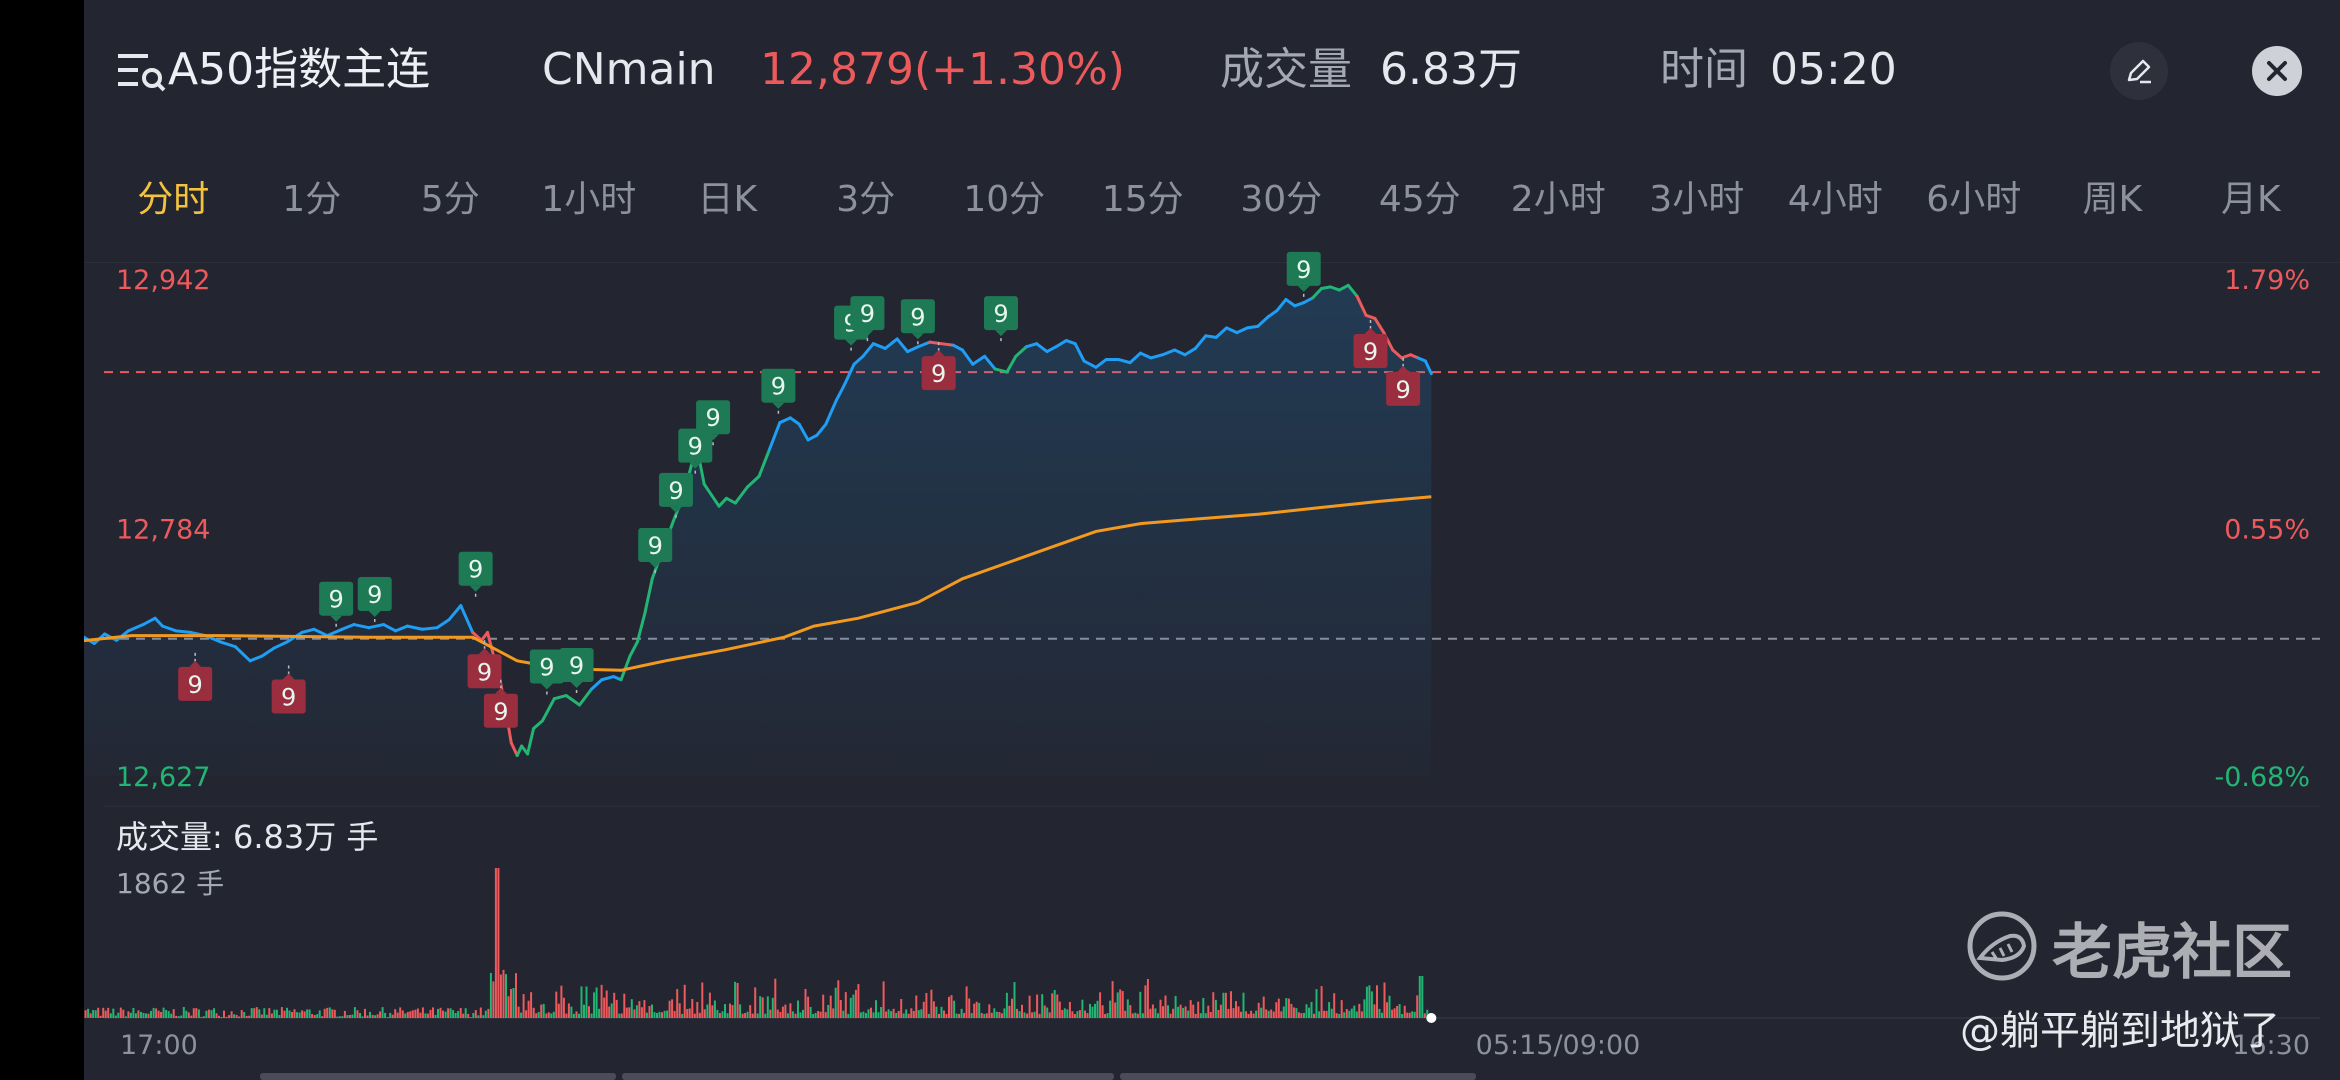 The height and width of the screenshot is (1080, 2340). What do you see at coordinates (1974, 199) in the screenshot?
I see `tab-13: 6小时` at bounding box center [1974, 199].